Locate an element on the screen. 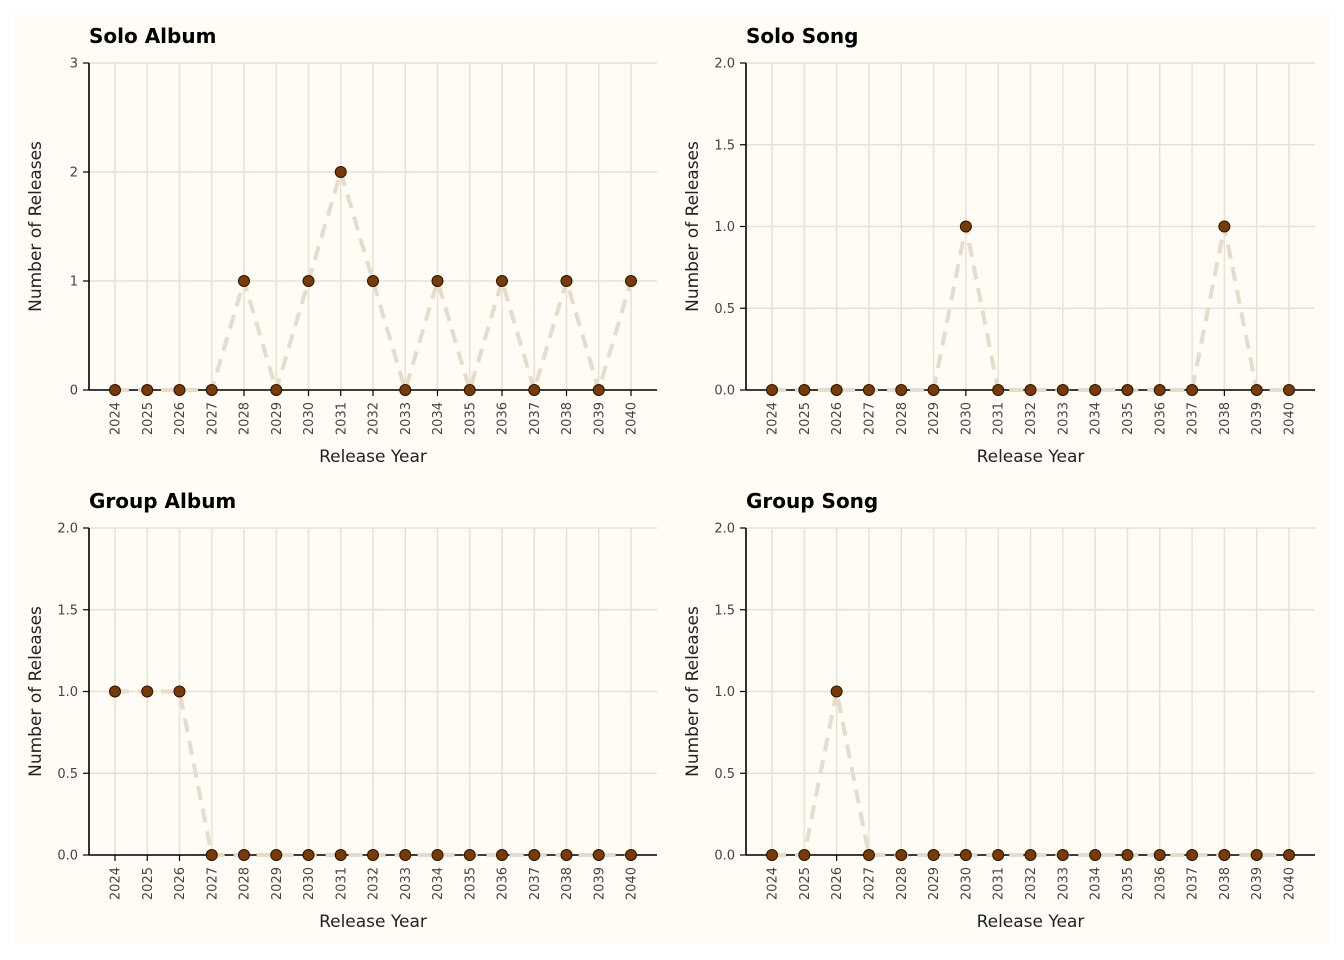  y-tick-label: 3 is located at coordinates (74, 64).